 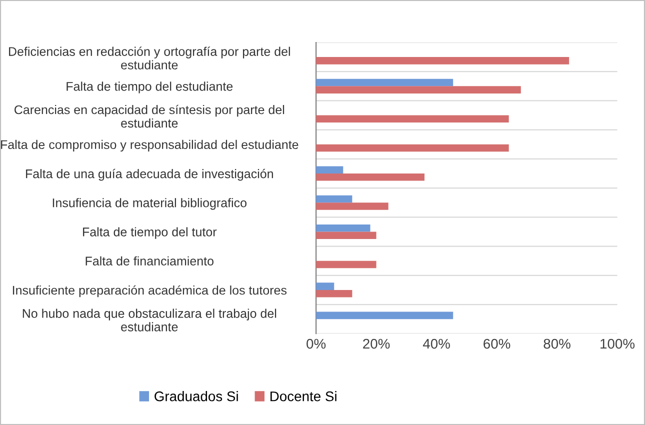 I want to click on legend-label: Graduados Si, so click(x=196, y=396).